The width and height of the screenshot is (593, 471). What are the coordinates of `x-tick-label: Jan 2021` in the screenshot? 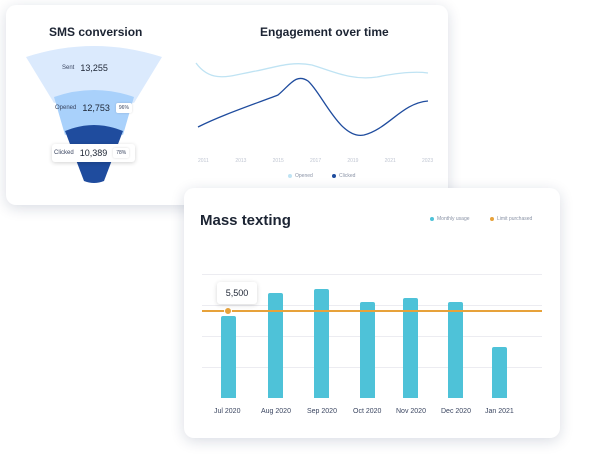 It's located at (499, 411).